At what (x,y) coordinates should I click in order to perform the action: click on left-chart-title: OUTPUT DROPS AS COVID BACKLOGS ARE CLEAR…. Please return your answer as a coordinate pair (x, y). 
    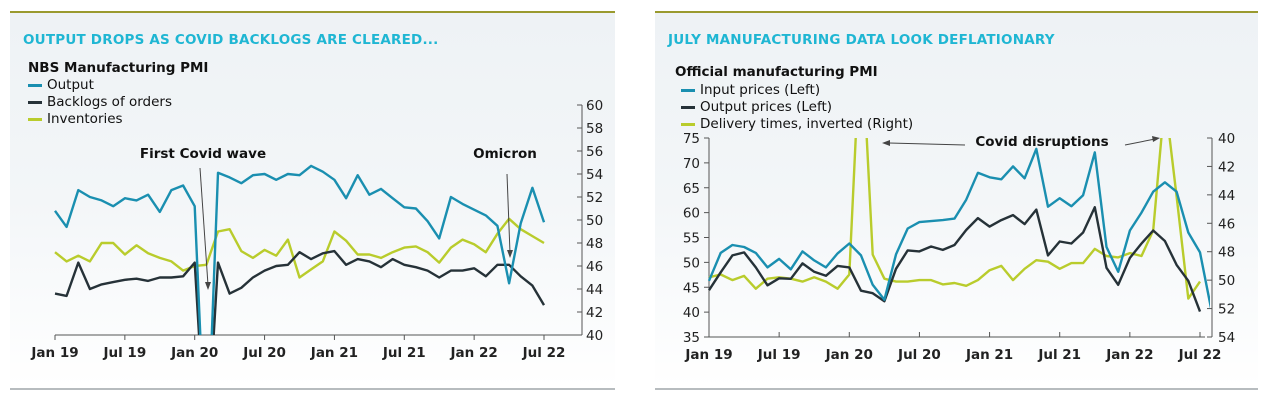
    Looking at the image, I should click on (231, 40).